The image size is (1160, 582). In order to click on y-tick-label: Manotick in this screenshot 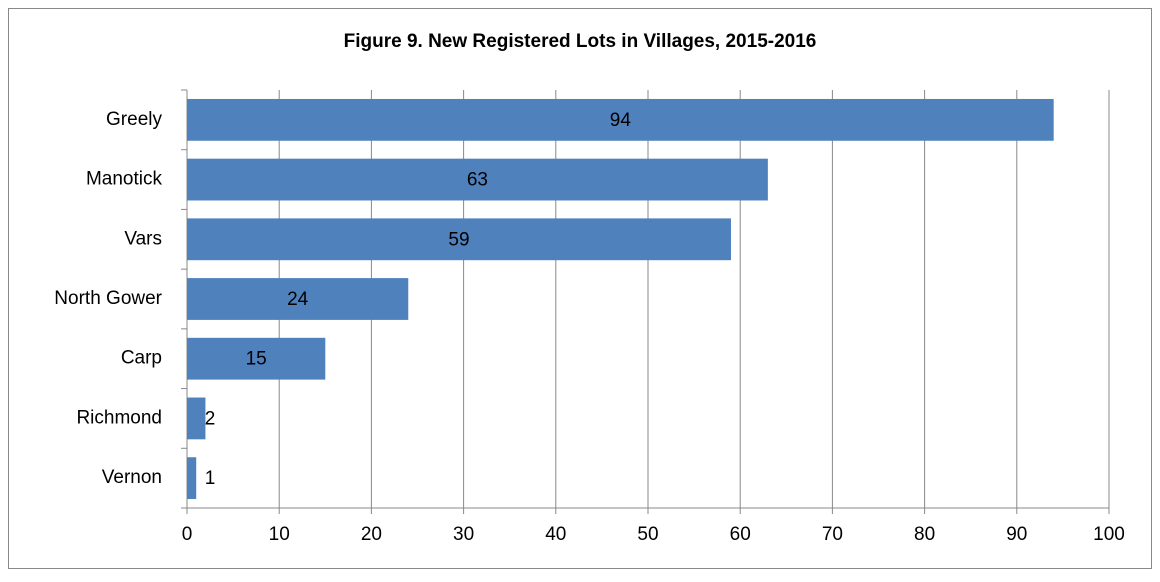, I will do `click(124, 179)`.